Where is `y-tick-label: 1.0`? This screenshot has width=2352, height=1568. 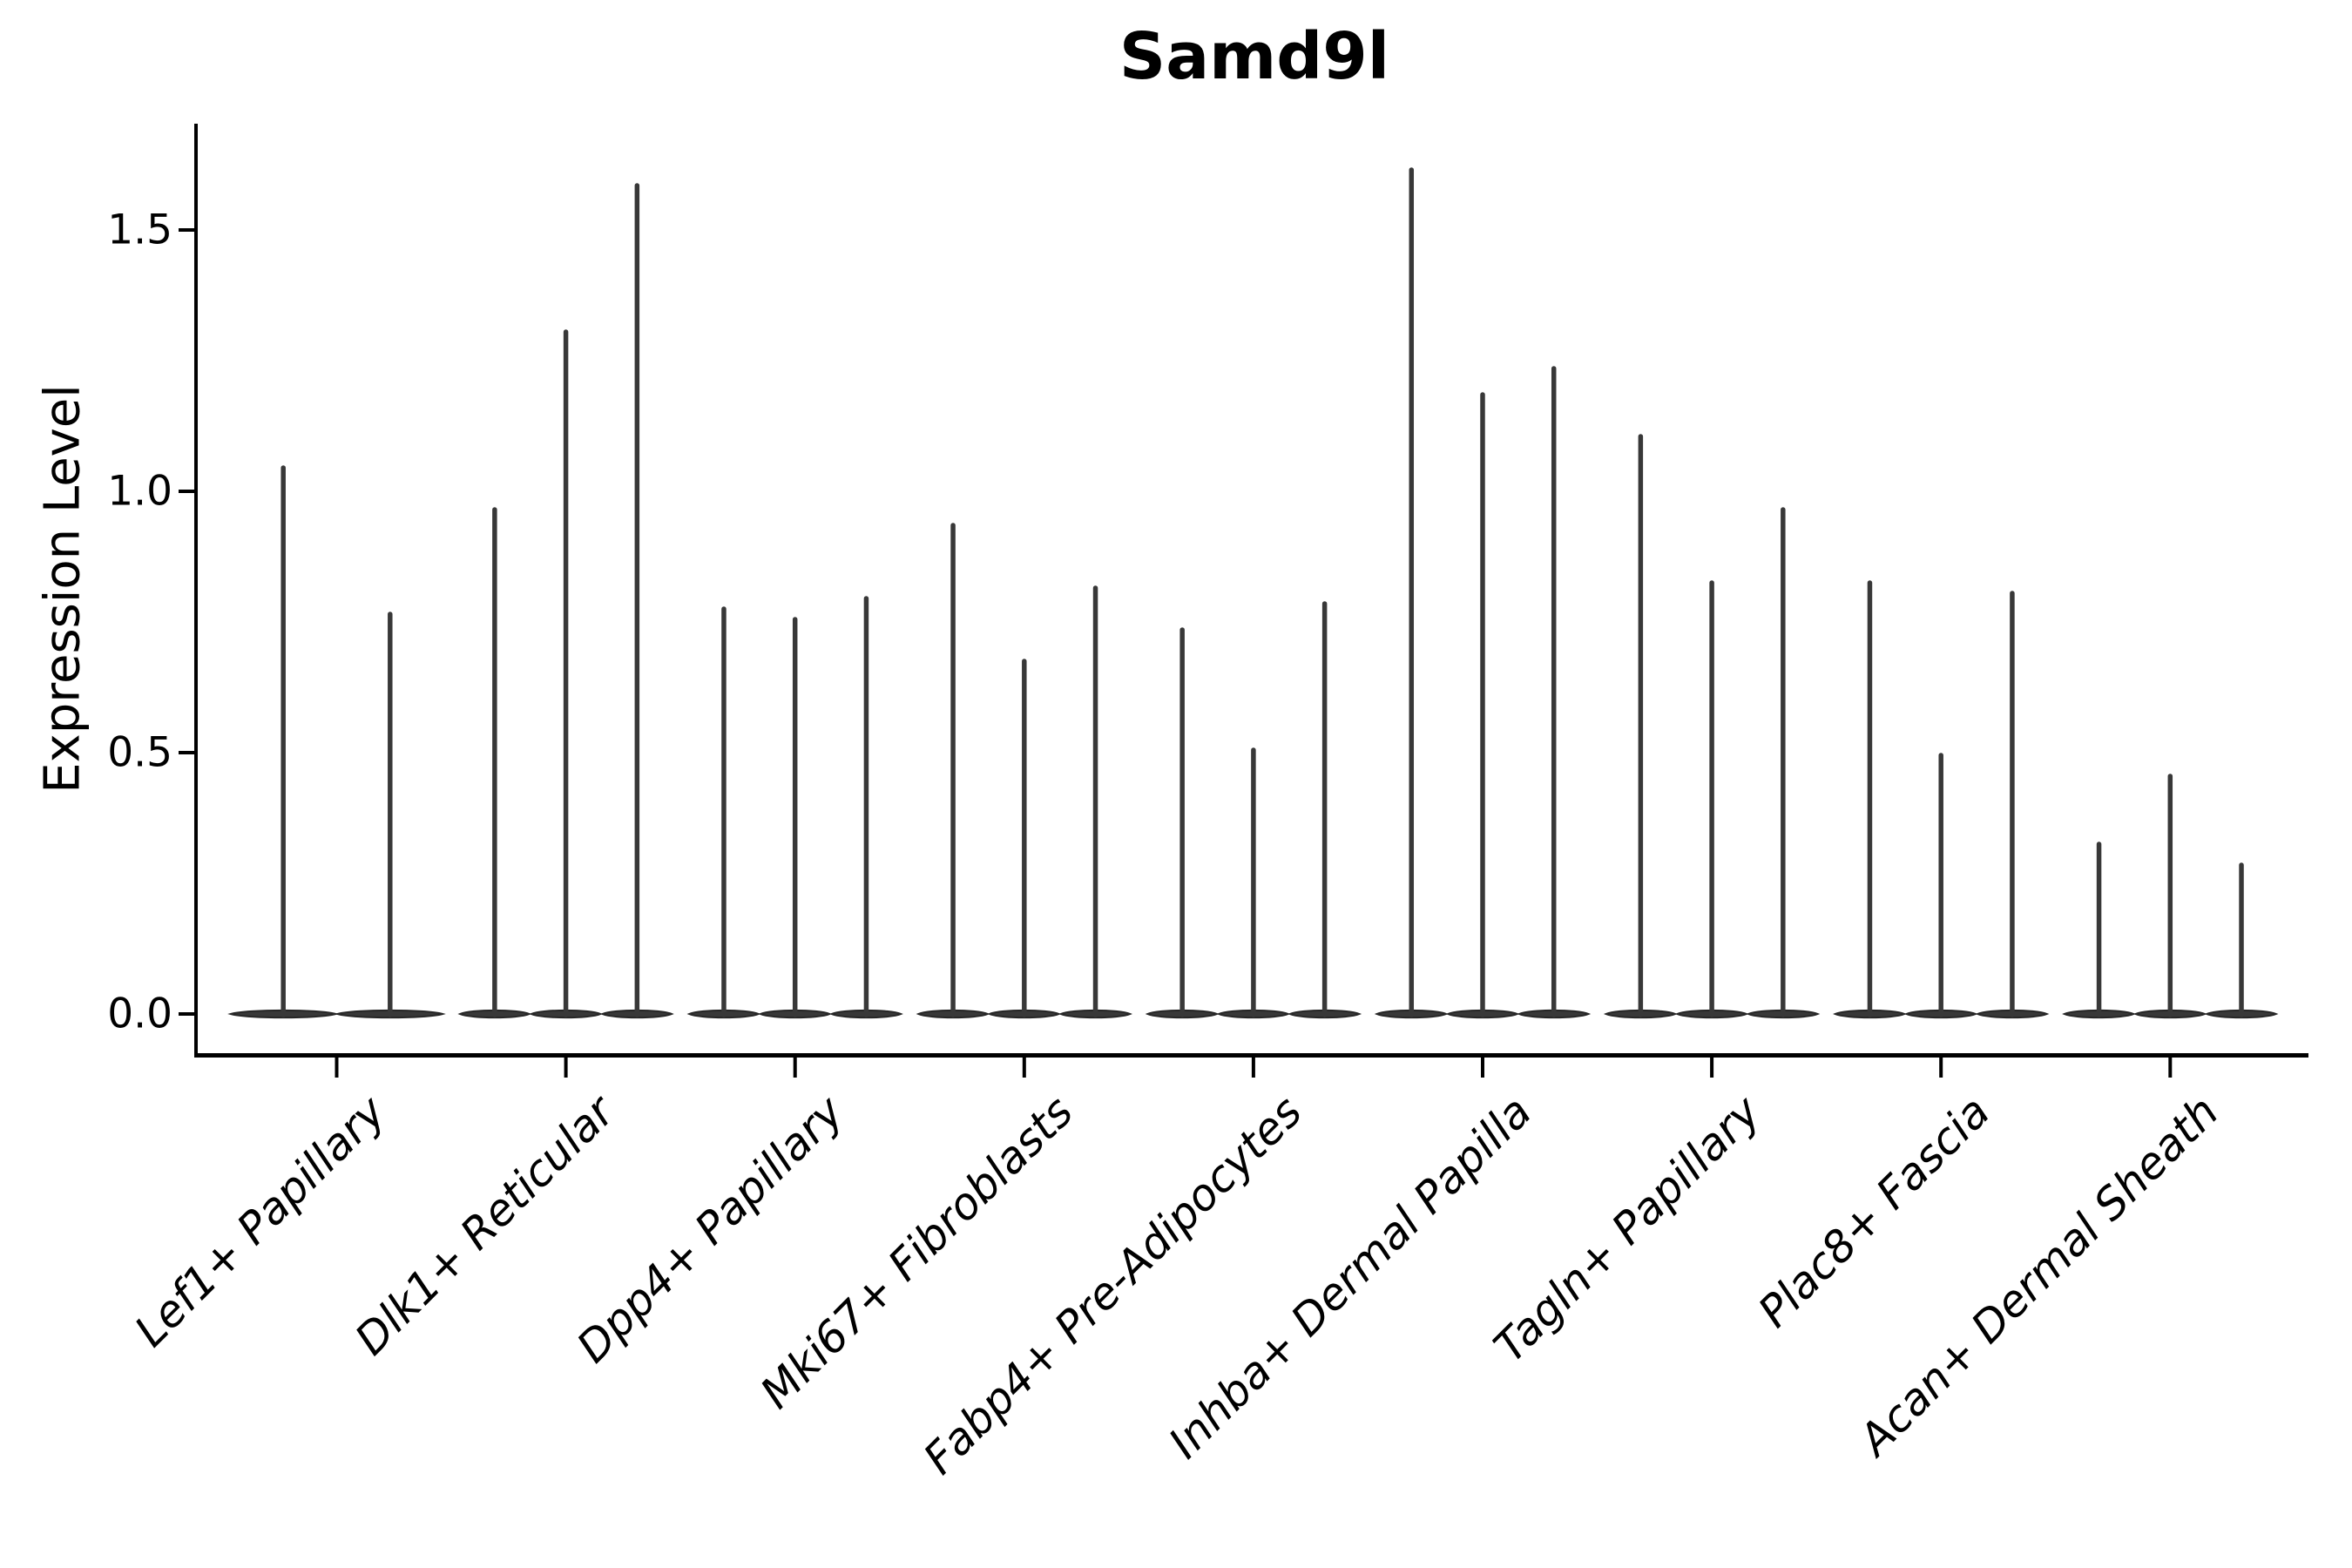 y-tick-label: 1.0 is located at coordinates (139, 491).